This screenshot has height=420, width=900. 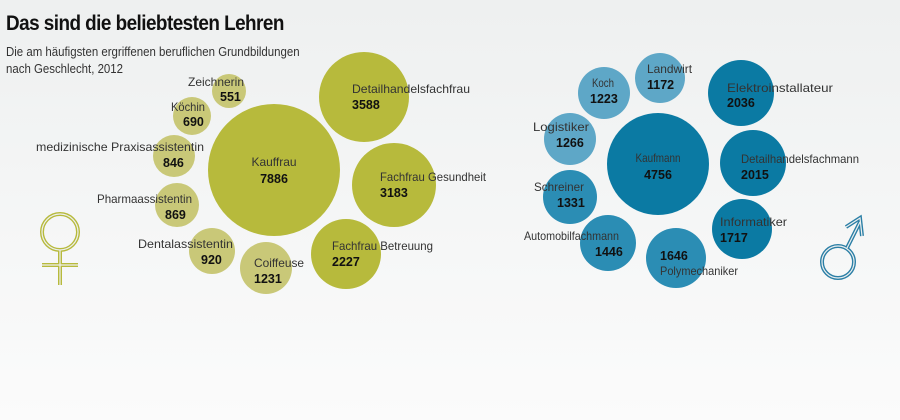 I want to click on bubble-value: 1331, so click(x=571, y=203).